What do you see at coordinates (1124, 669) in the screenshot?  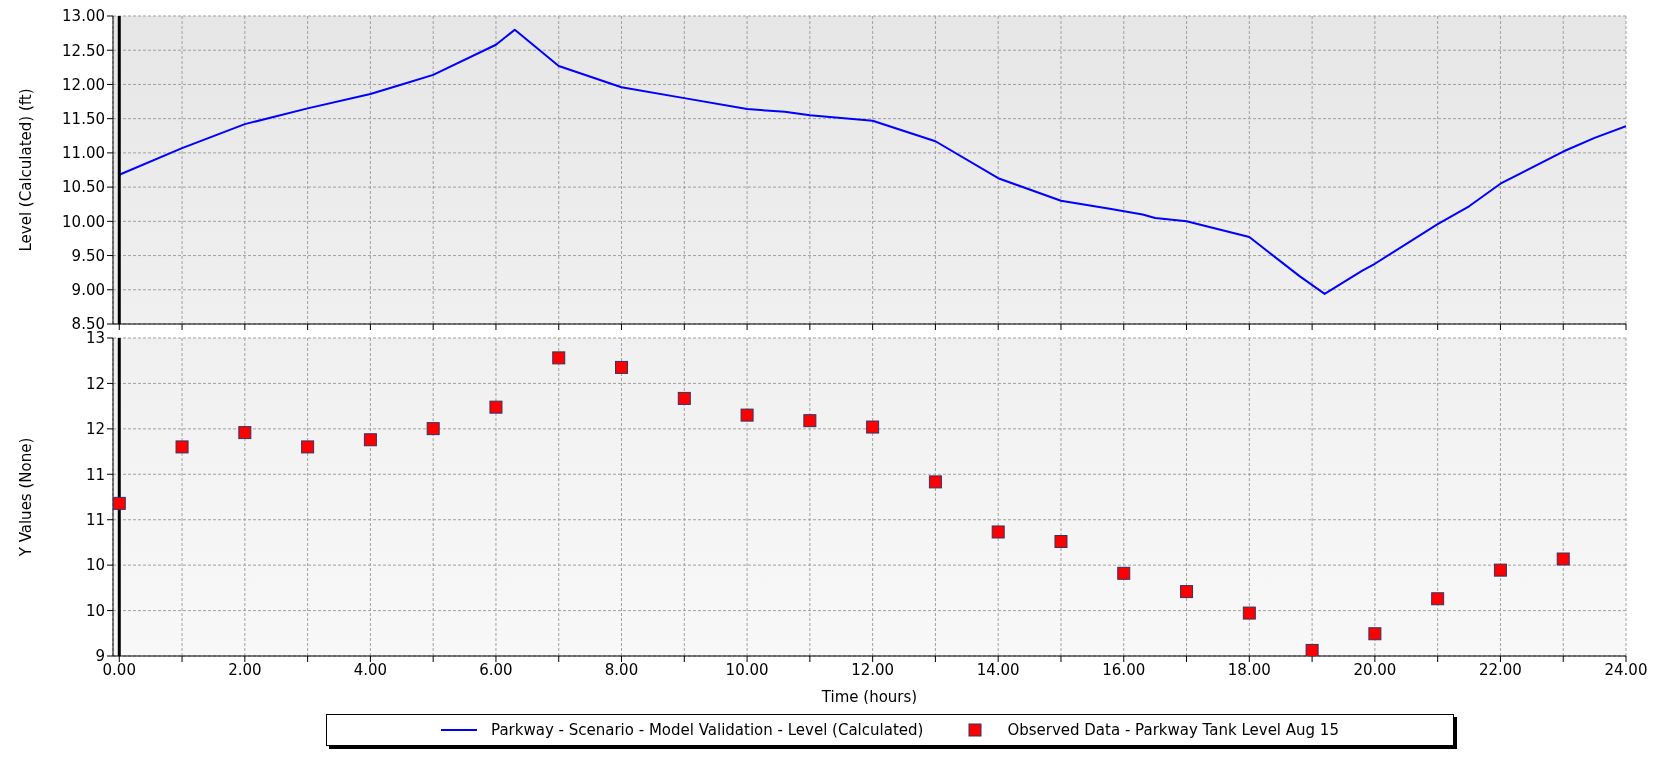 I see `x-tick-label: 16.00` at bounding box center [1124, 669].